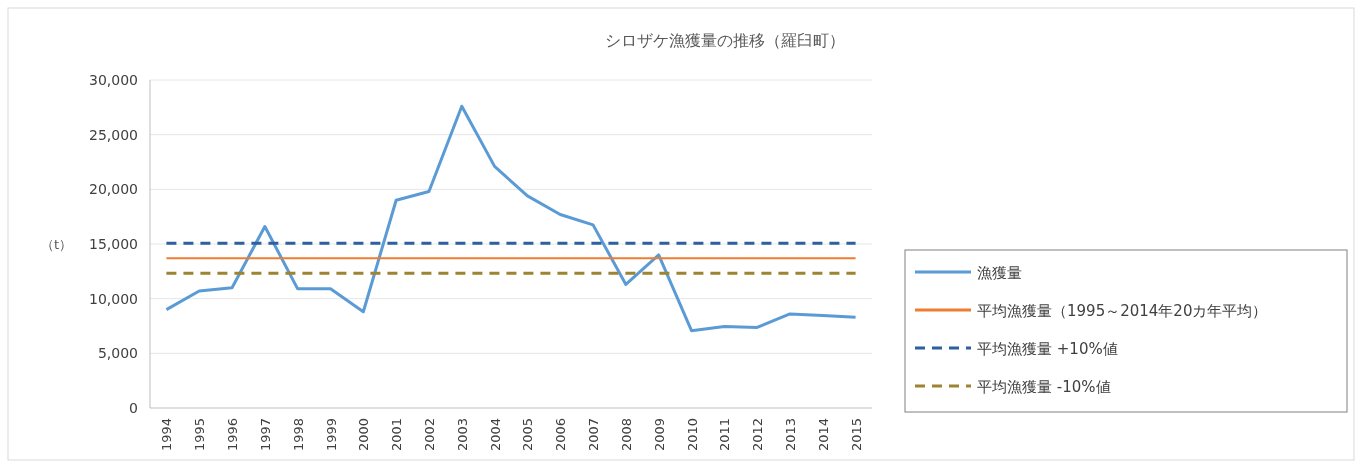 This screenshot has width=1362, height=468. Describe the element at coordinates (113, 134) in the screenshot. I see `y-tick-label: 25,000` at that location.